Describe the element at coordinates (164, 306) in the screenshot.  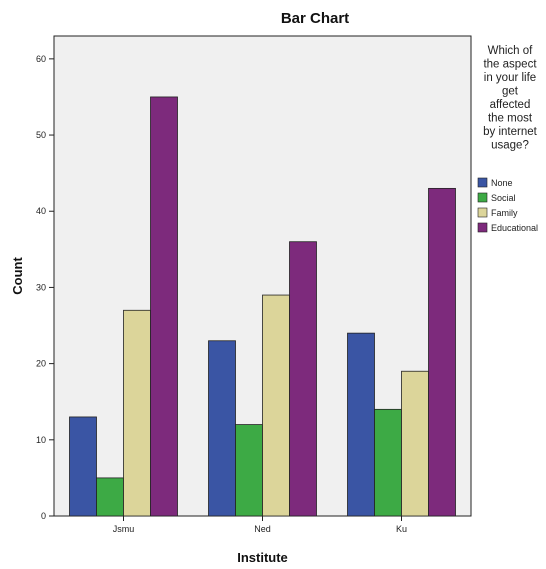
I see `bar-educational-jsmu` at that location.